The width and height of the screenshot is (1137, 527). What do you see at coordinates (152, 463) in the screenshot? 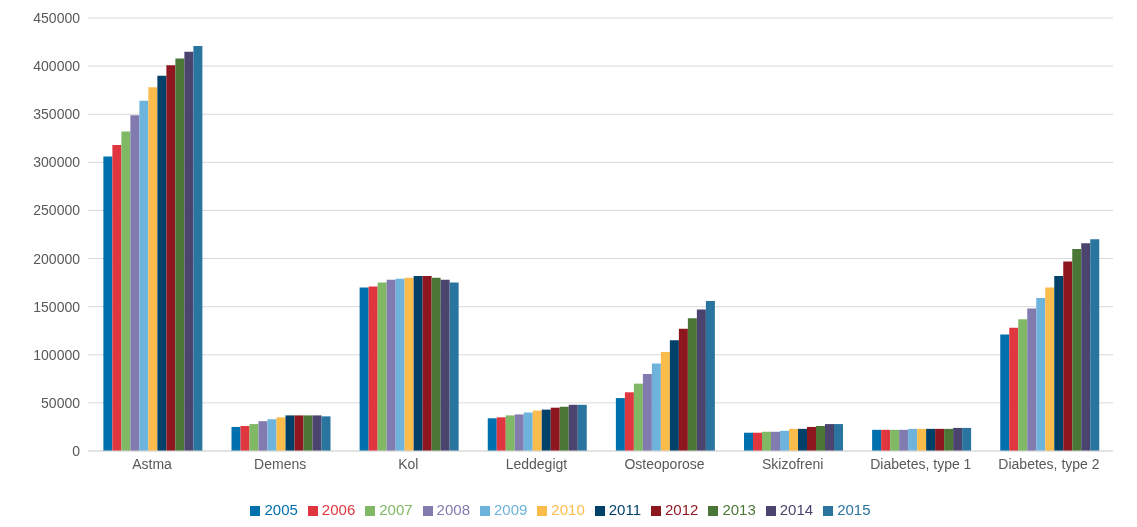
I see `x-tick-label: Astma` at bounding box center [152, 463].